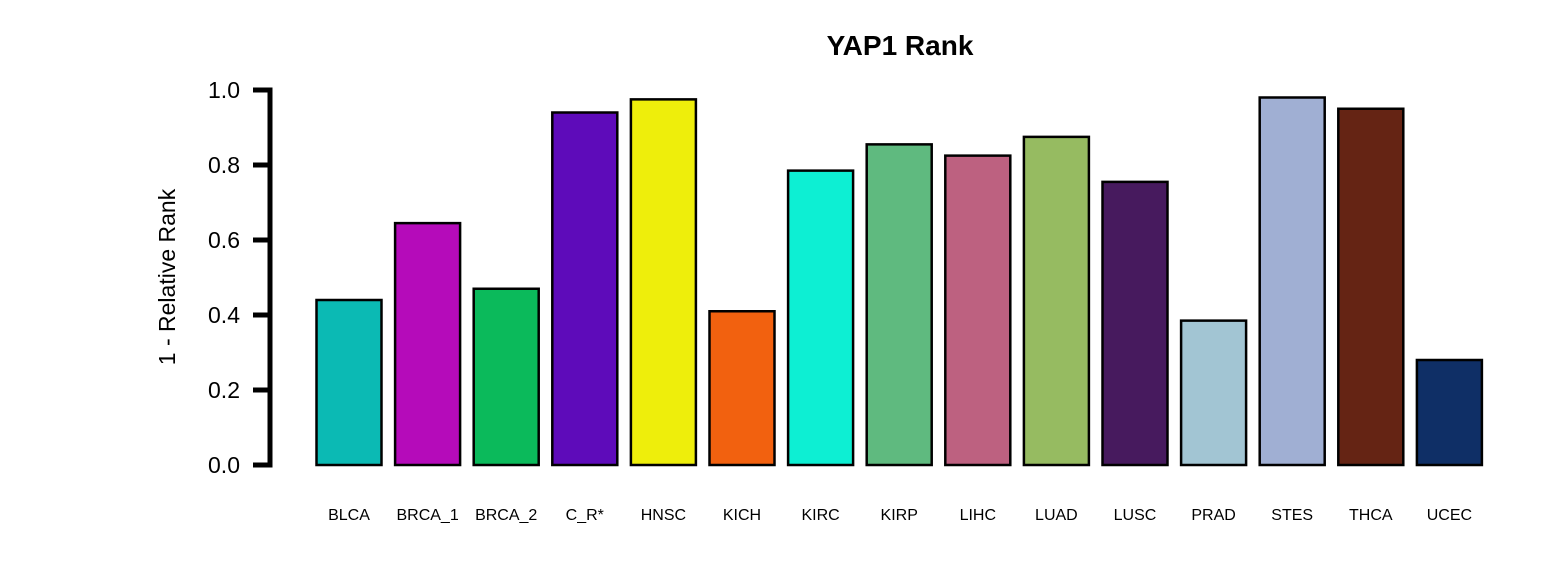 The width and height of the screenshot is (1560, 586). Describe the element at coordinates (1213, 393) in the screenshot. I see `bar-prad` at that location.